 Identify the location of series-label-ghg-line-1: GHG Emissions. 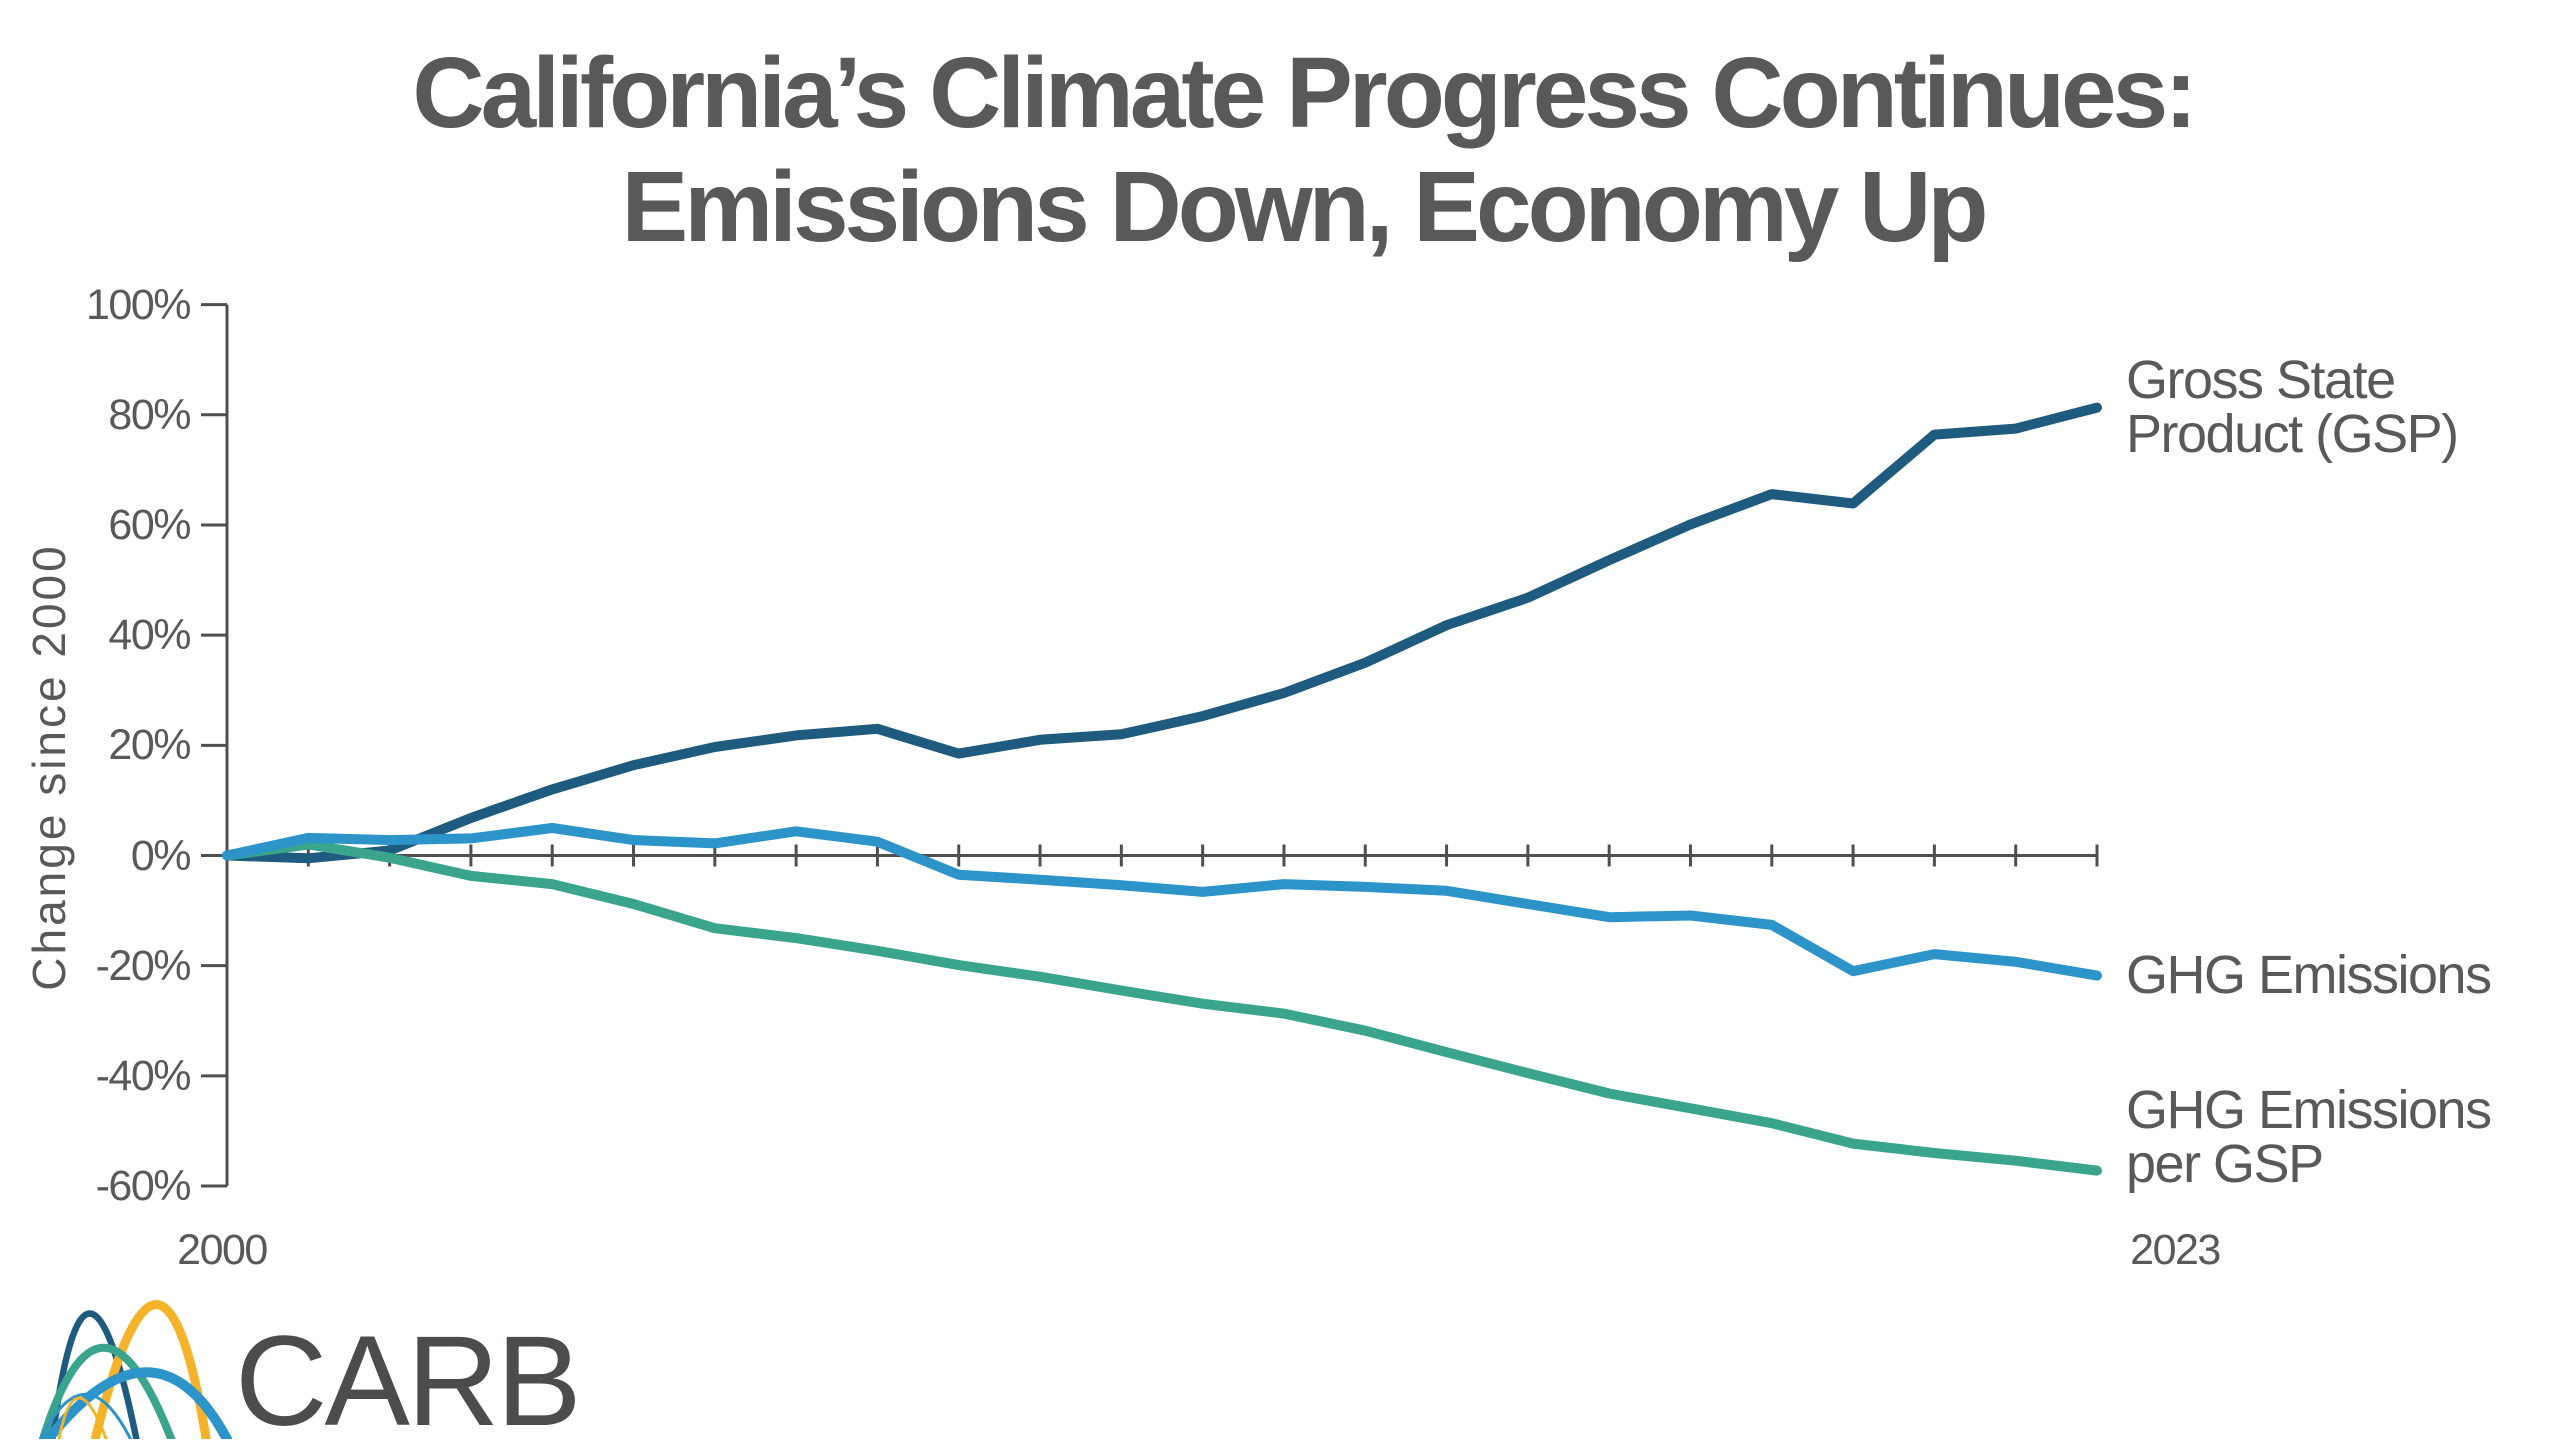
(2309, 975).